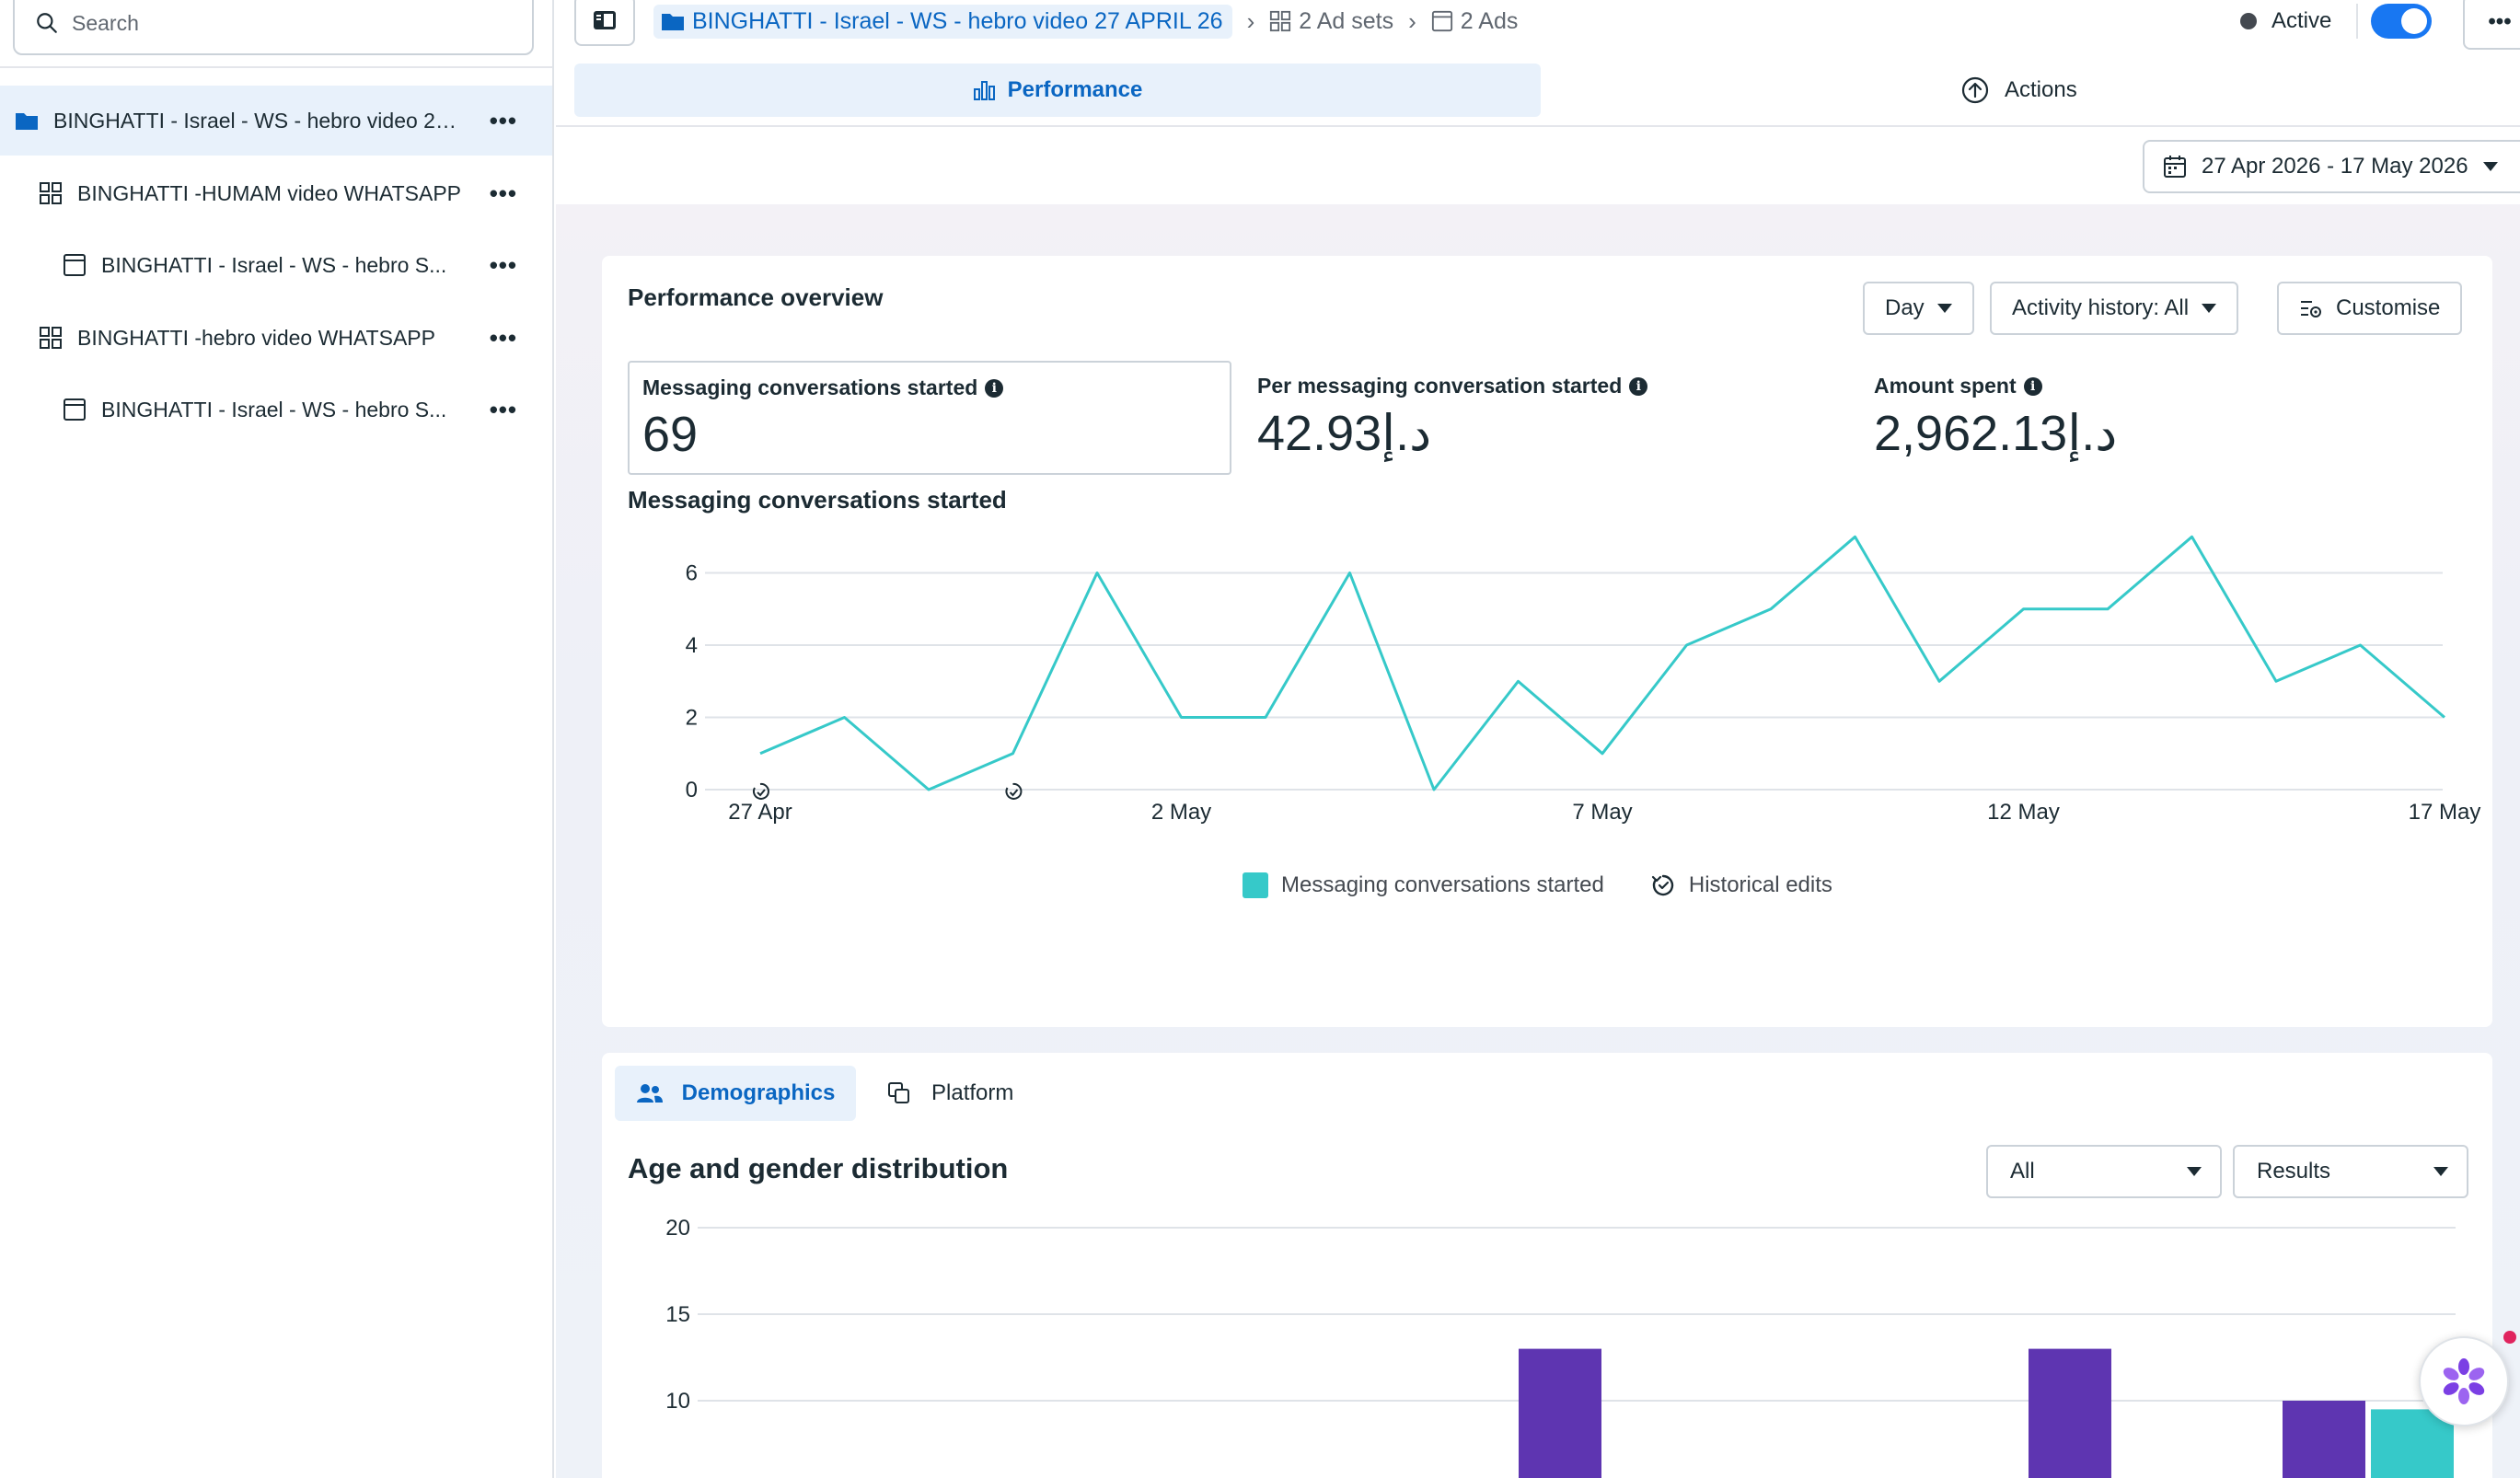  I want to click on y-tick-label: 15, so click(677, 1315).